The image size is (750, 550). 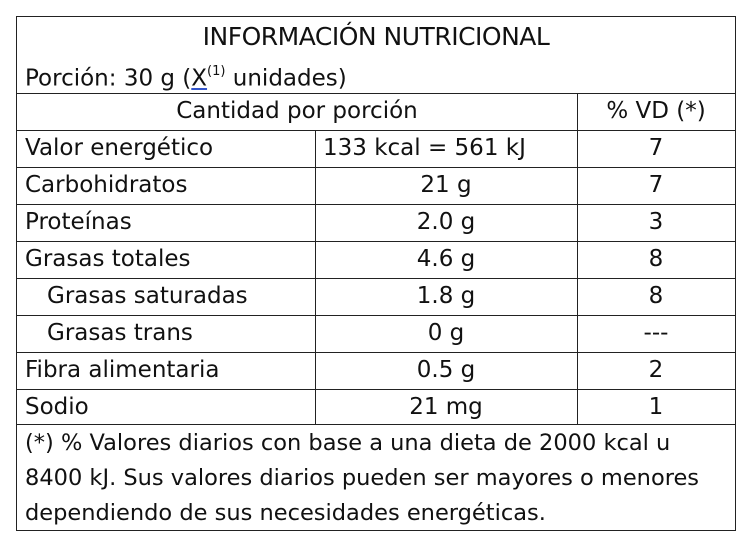 What do you see at coordinates (656, 333) in the screenshot?
I see `row-vd-trans-fat: ---` at bounding box center [656, 333].